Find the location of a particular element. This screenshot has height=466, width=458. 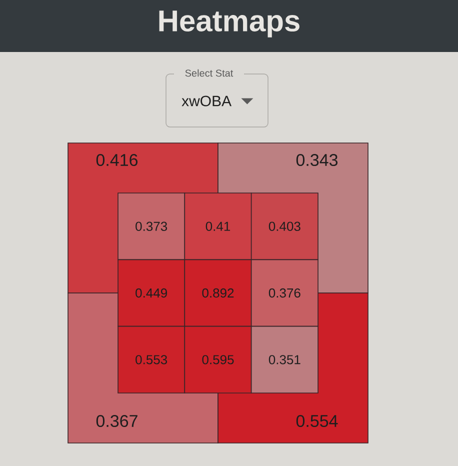

text: Select Stat is located at coordinates (209, 73).